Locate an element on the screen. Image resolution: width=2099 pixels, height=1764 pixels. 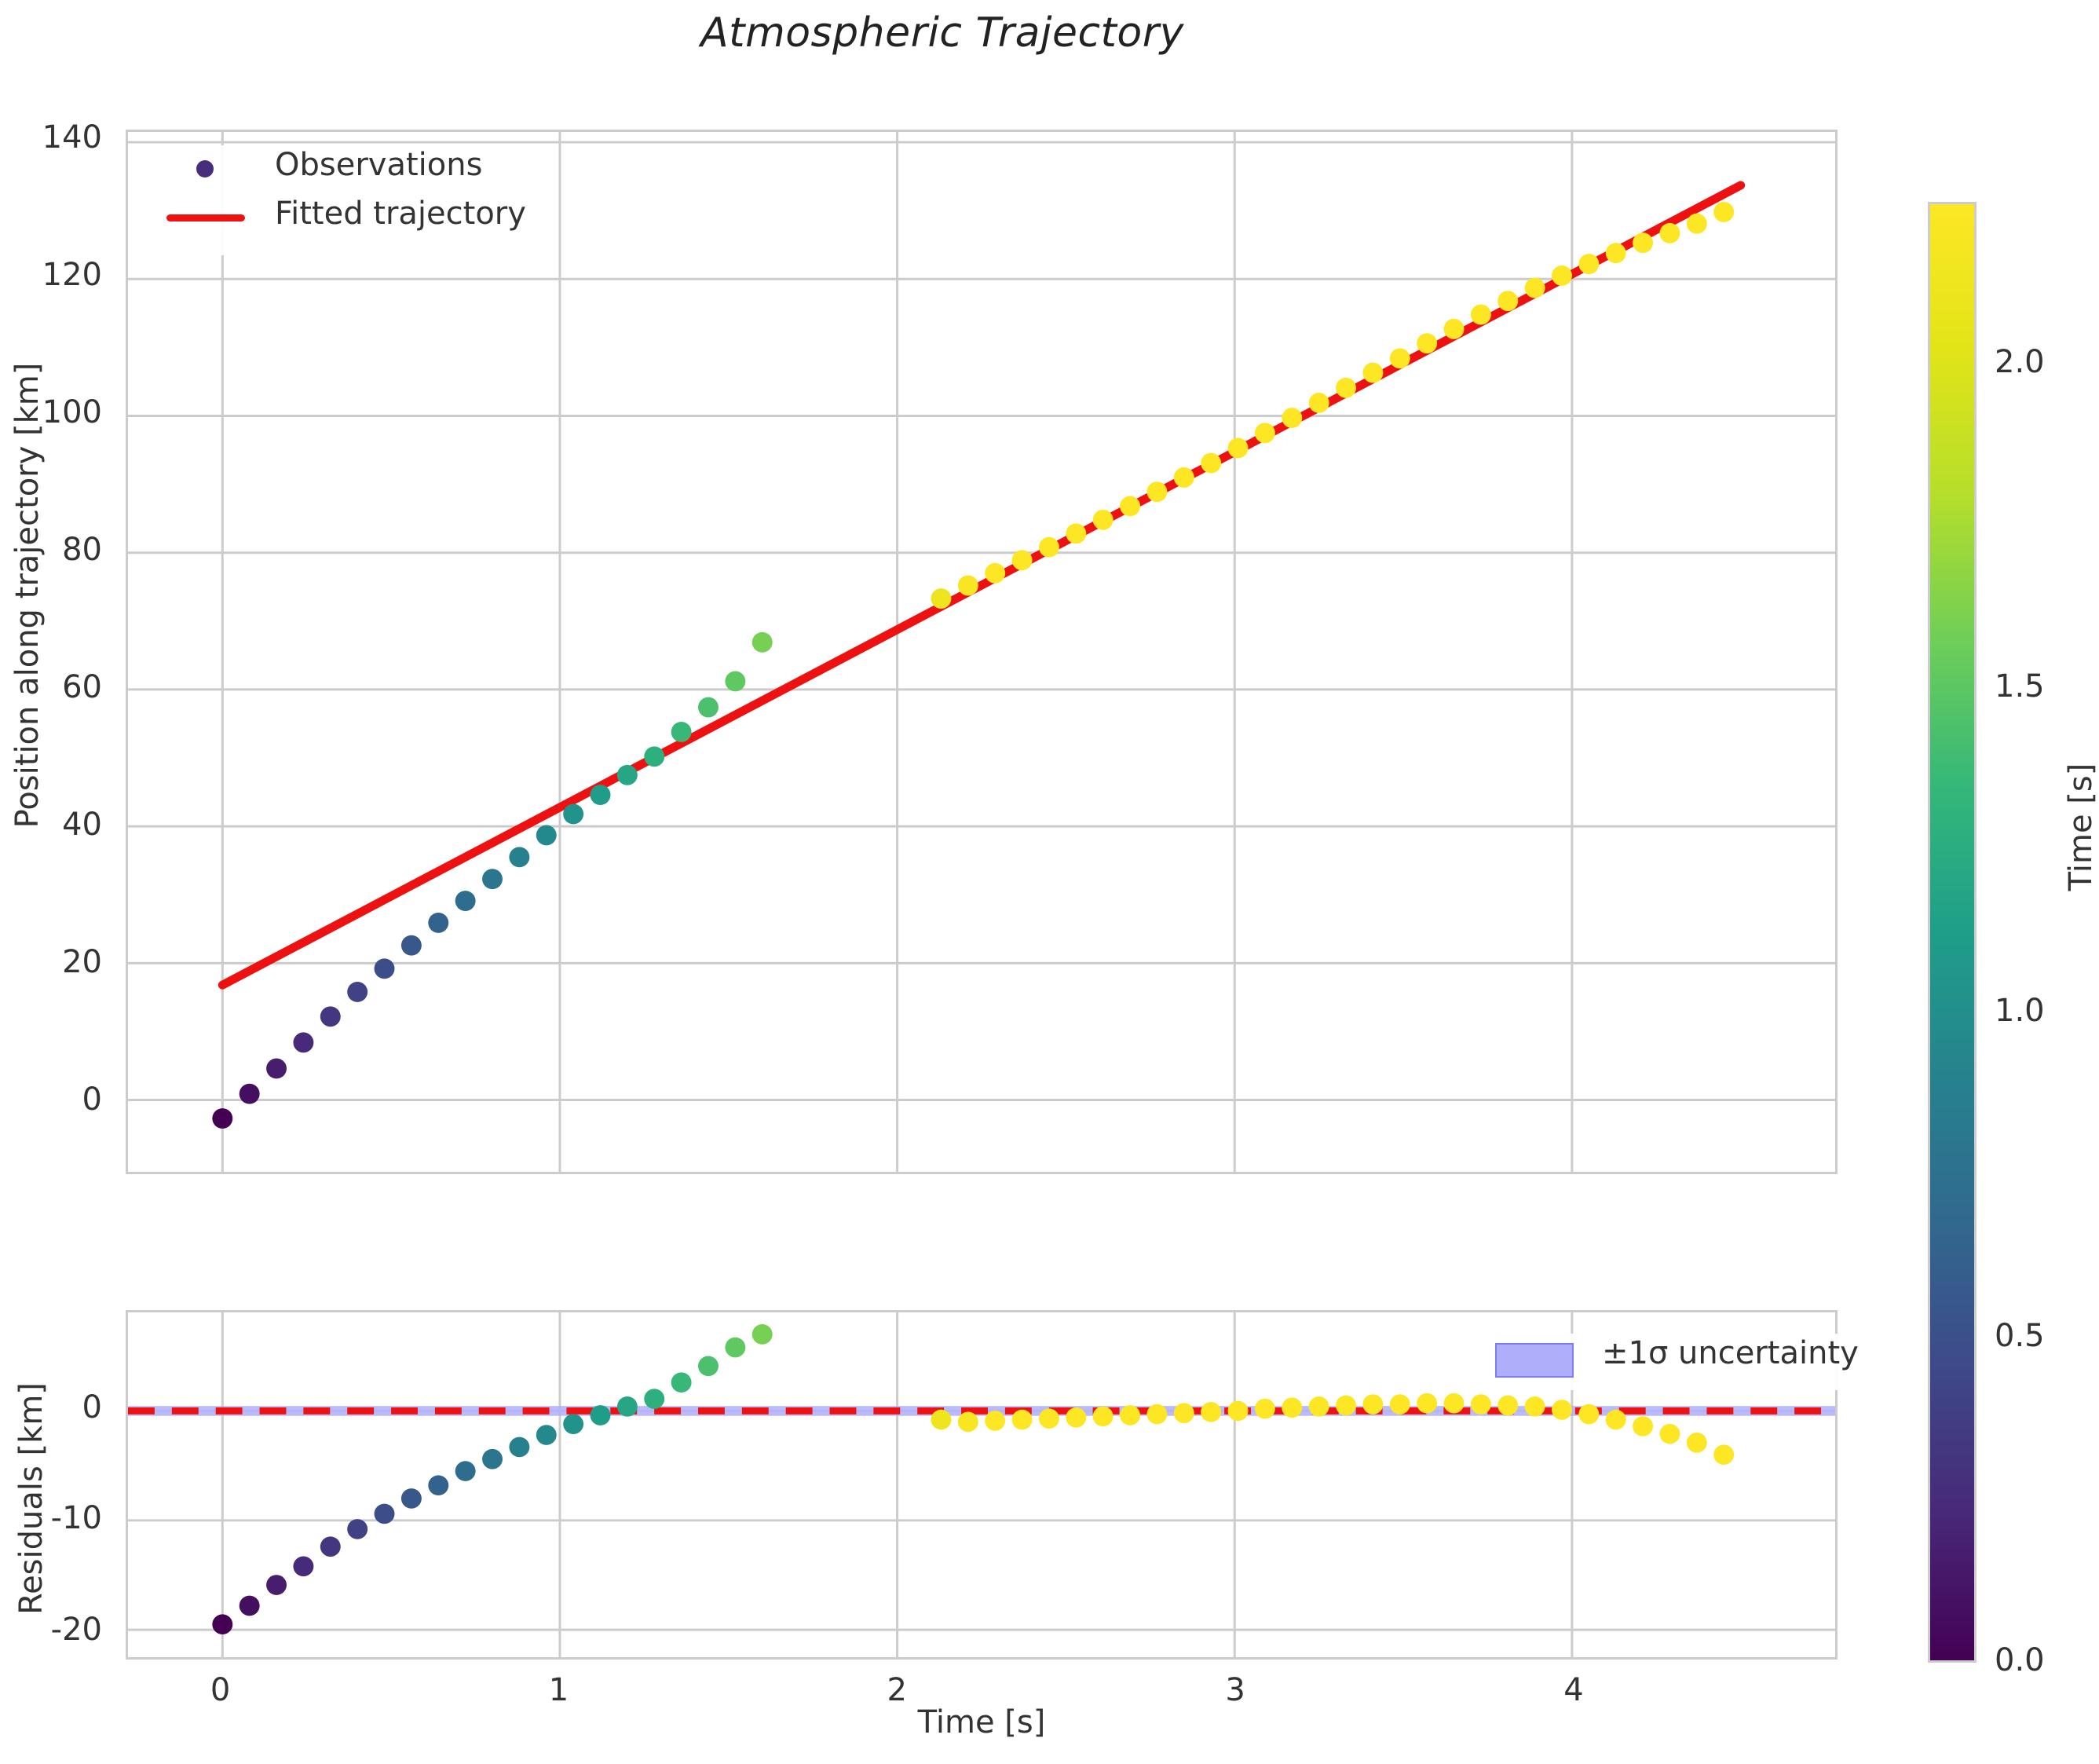
main-ytick-40: 40 is located at coordinates (82, 826).